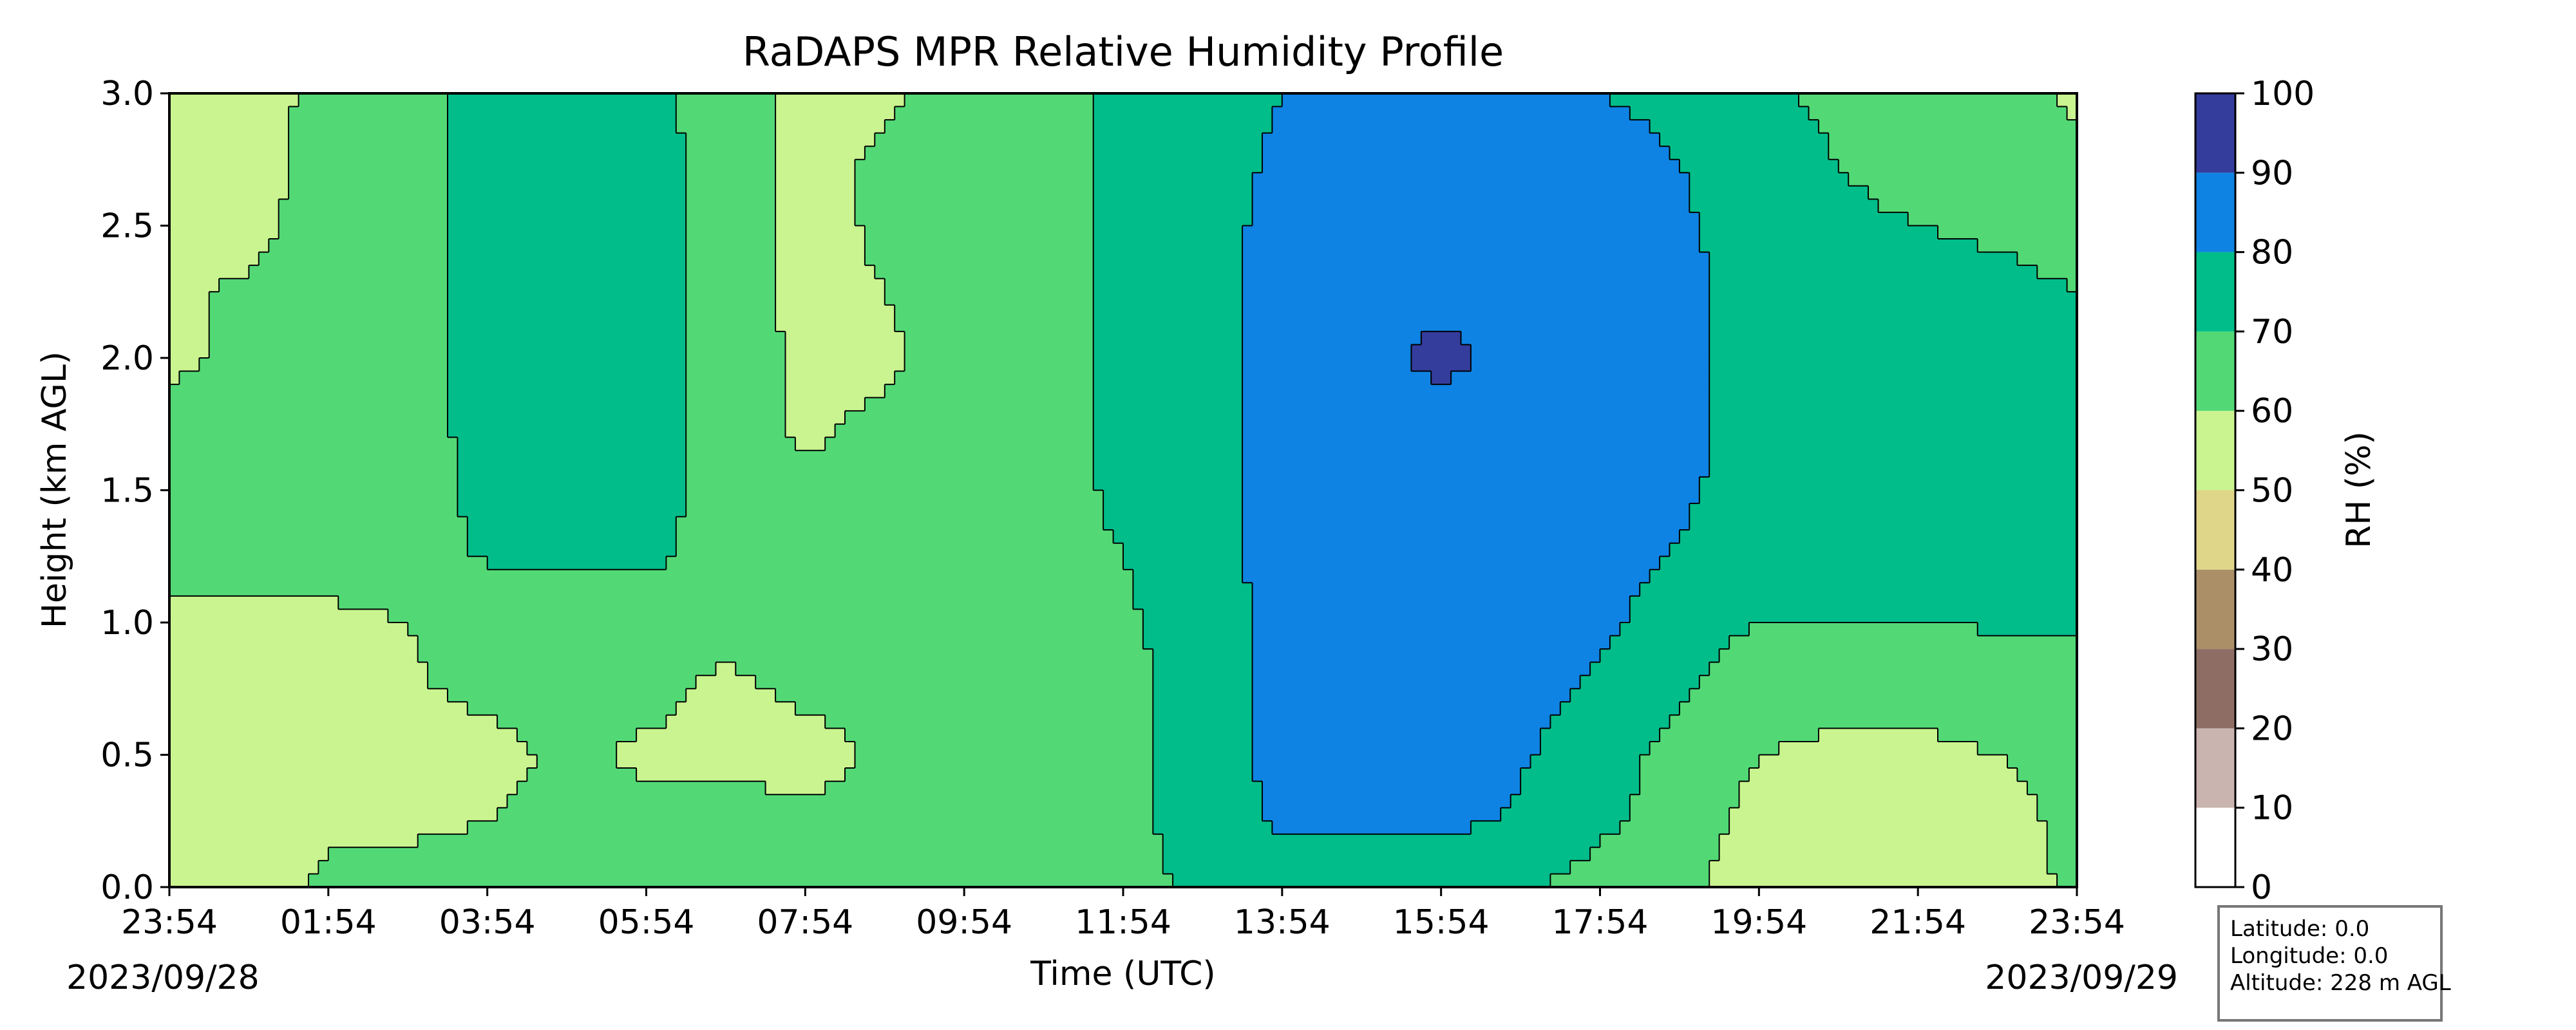  What do you see at coordinates (127, 755) in the screenshot?
I see `y-tick-label: 0.5` at bounding box center [127, 755].